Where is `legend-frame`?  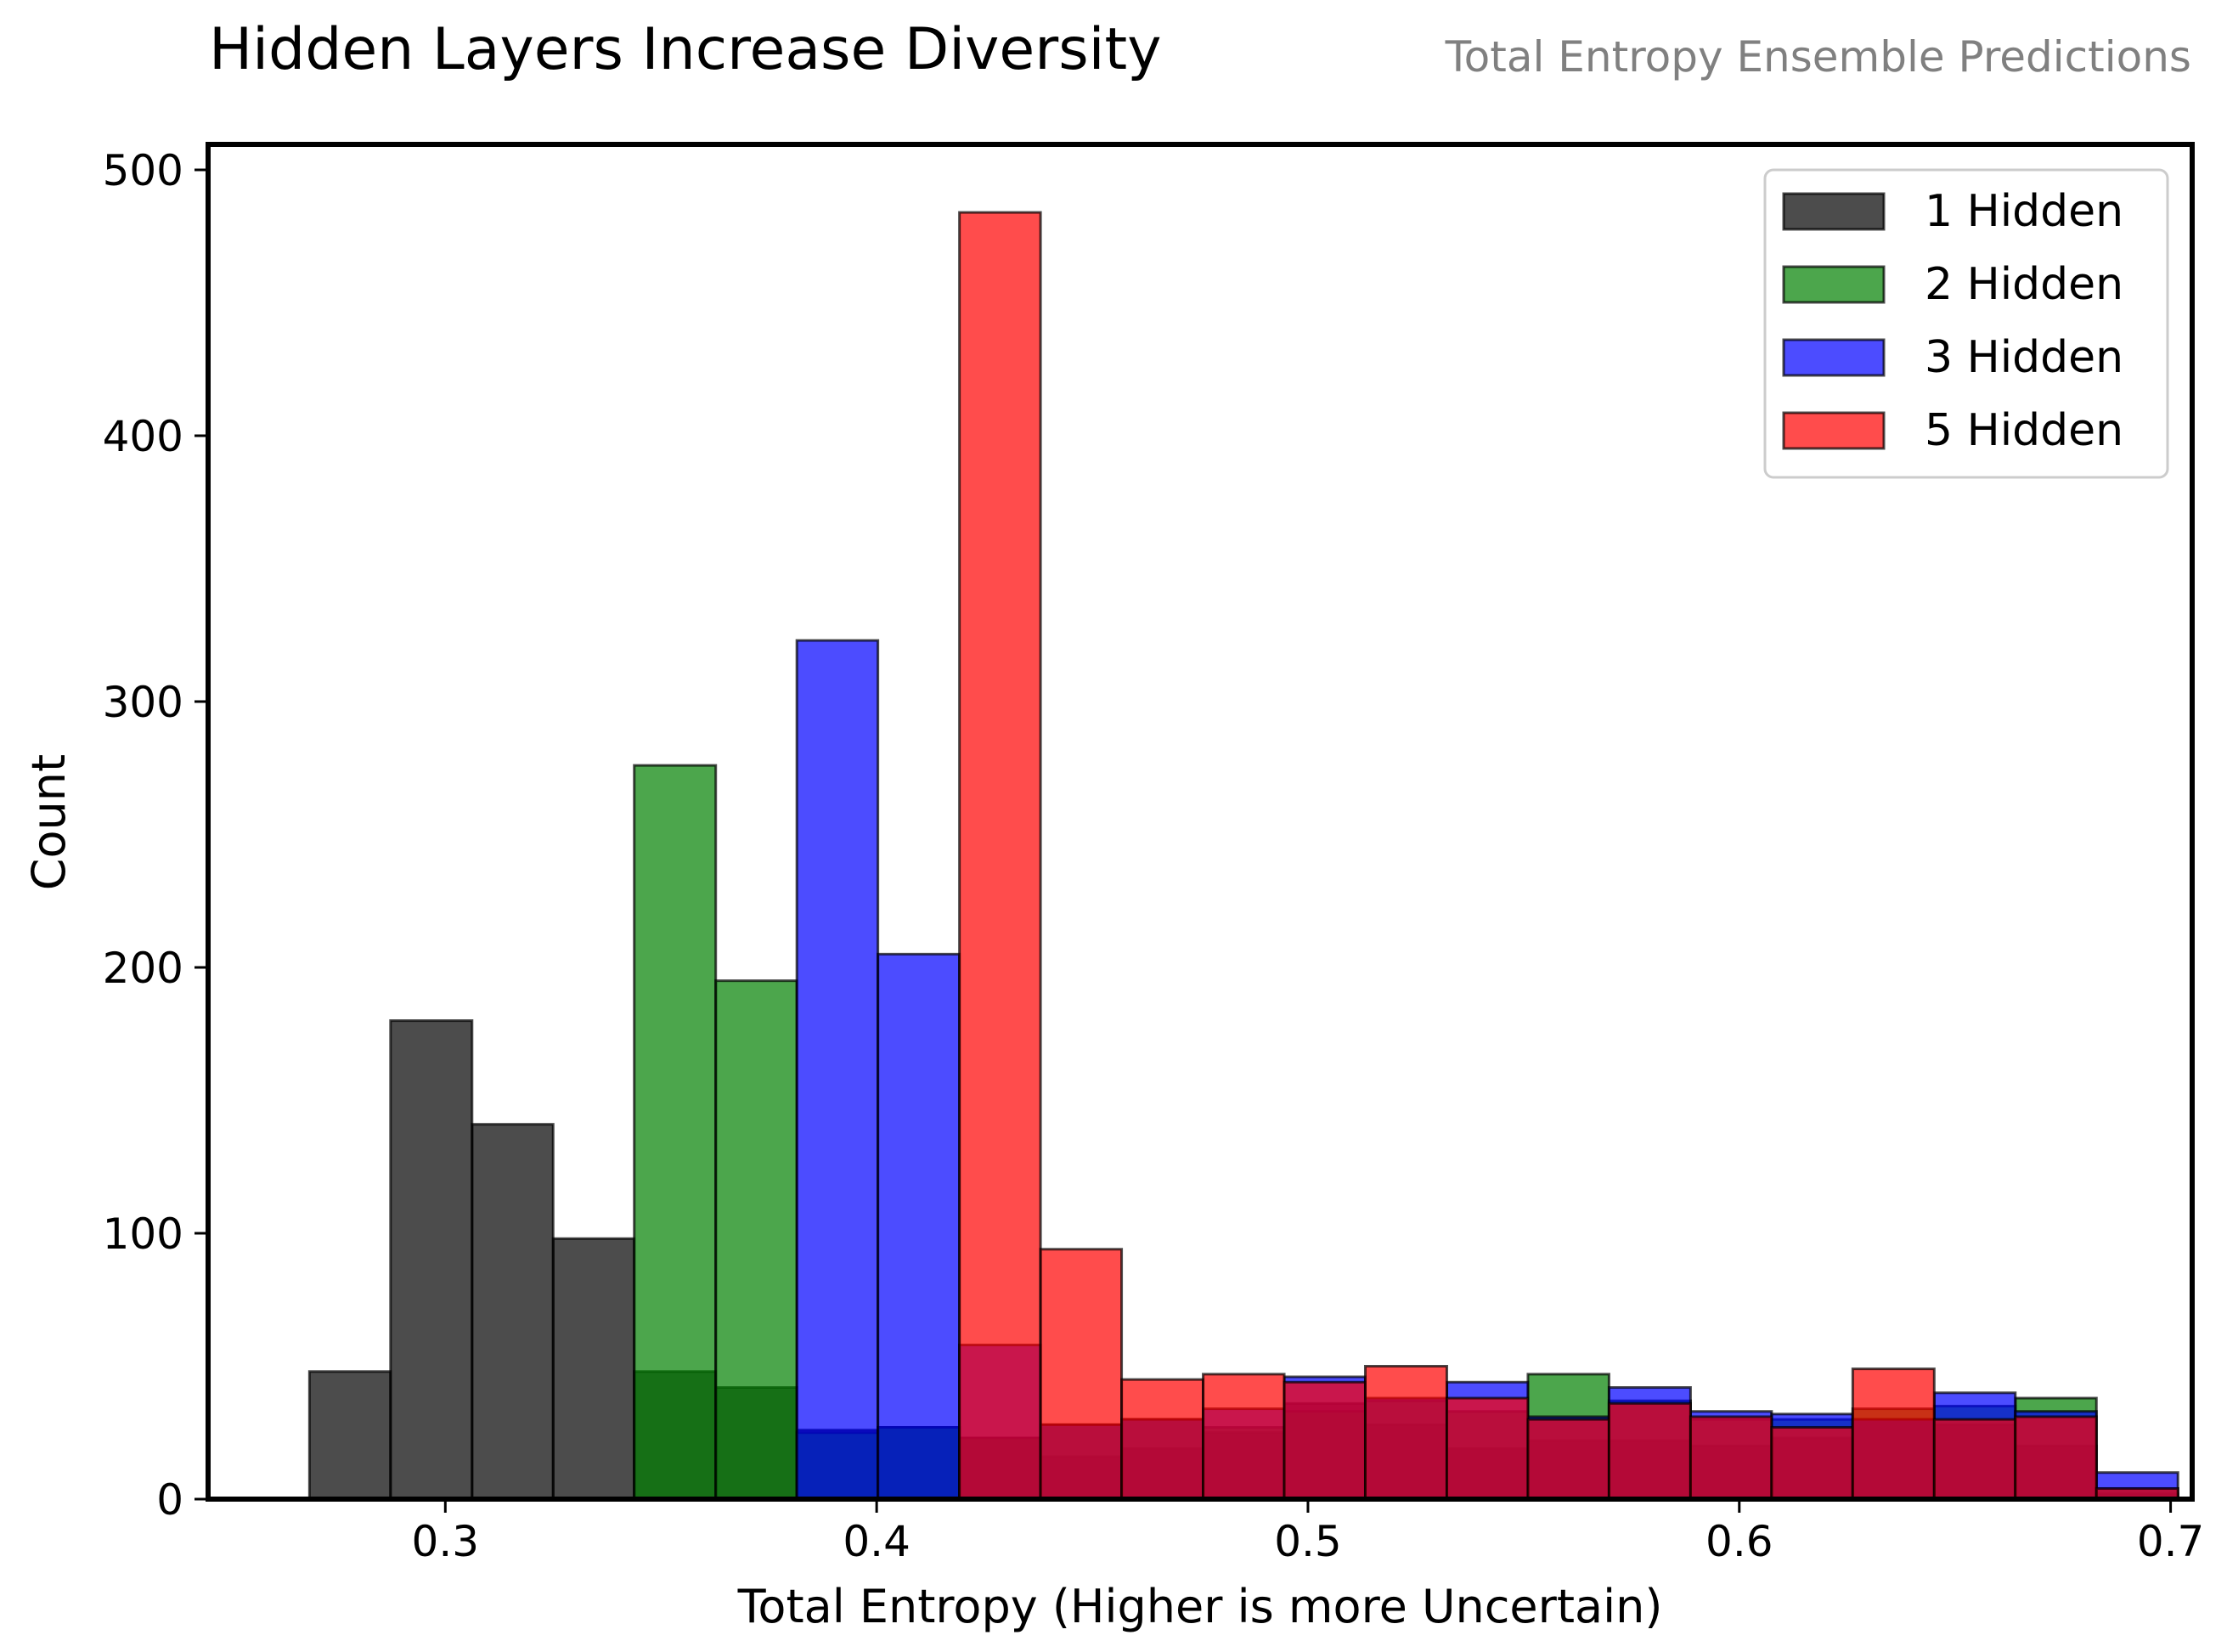
legend-frame is located at coordinates (1966, 323).